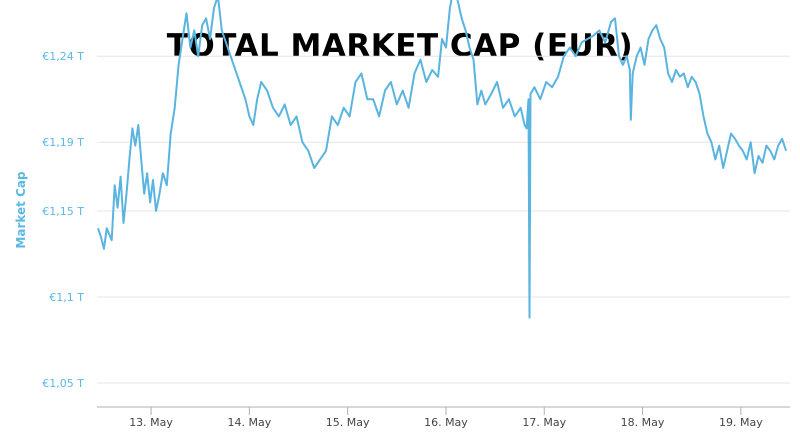  What do you see at coordinates (63, 142) in the screenshot?
I see `y-tick-label: €1,19 T` at bounding box center [63, 142].